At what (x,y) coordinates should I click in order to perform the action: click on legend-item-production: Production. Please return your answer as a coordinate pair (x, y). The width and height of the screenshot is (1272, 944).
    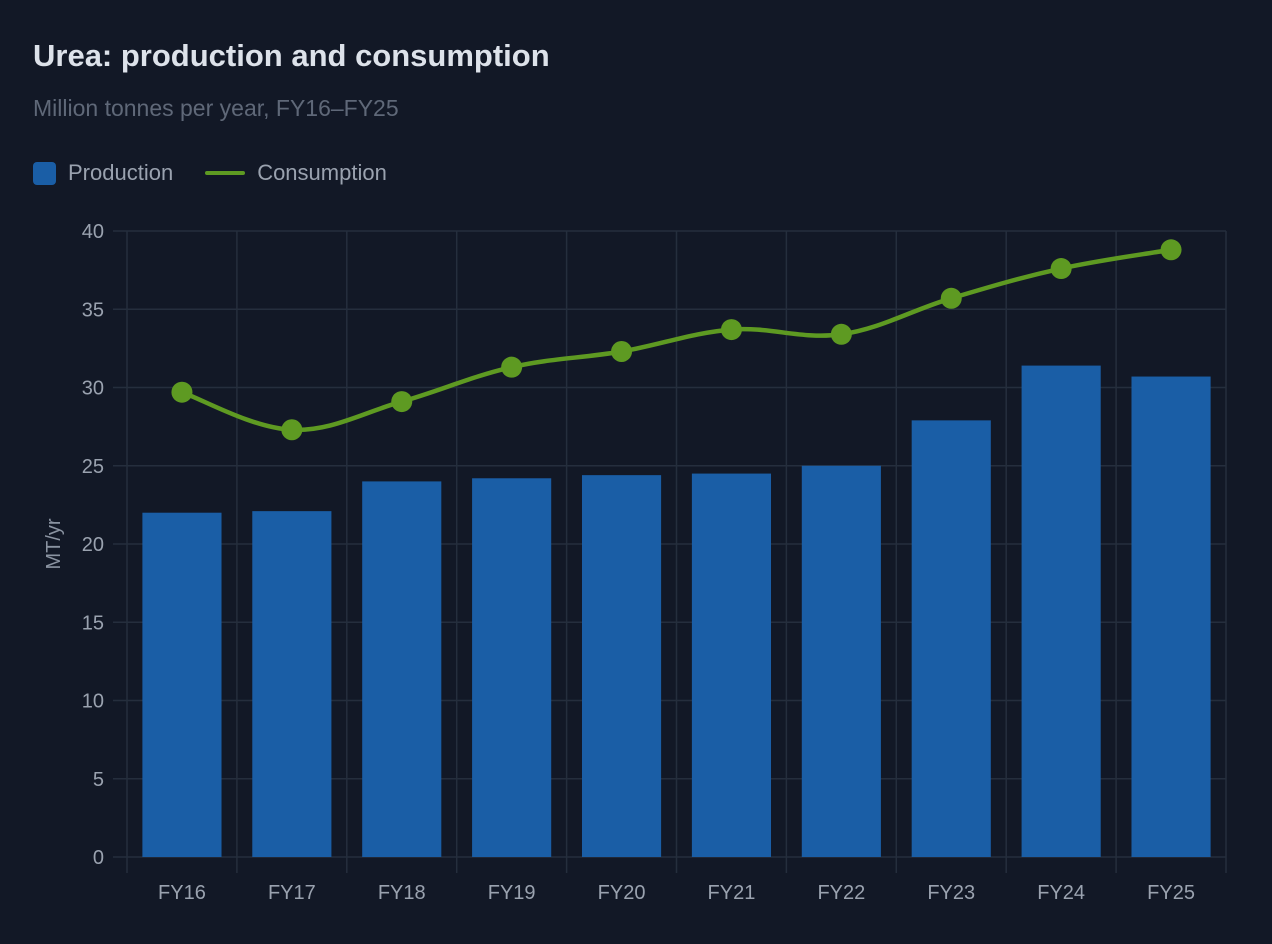
    Looking at the image, I should click on (103, 173).